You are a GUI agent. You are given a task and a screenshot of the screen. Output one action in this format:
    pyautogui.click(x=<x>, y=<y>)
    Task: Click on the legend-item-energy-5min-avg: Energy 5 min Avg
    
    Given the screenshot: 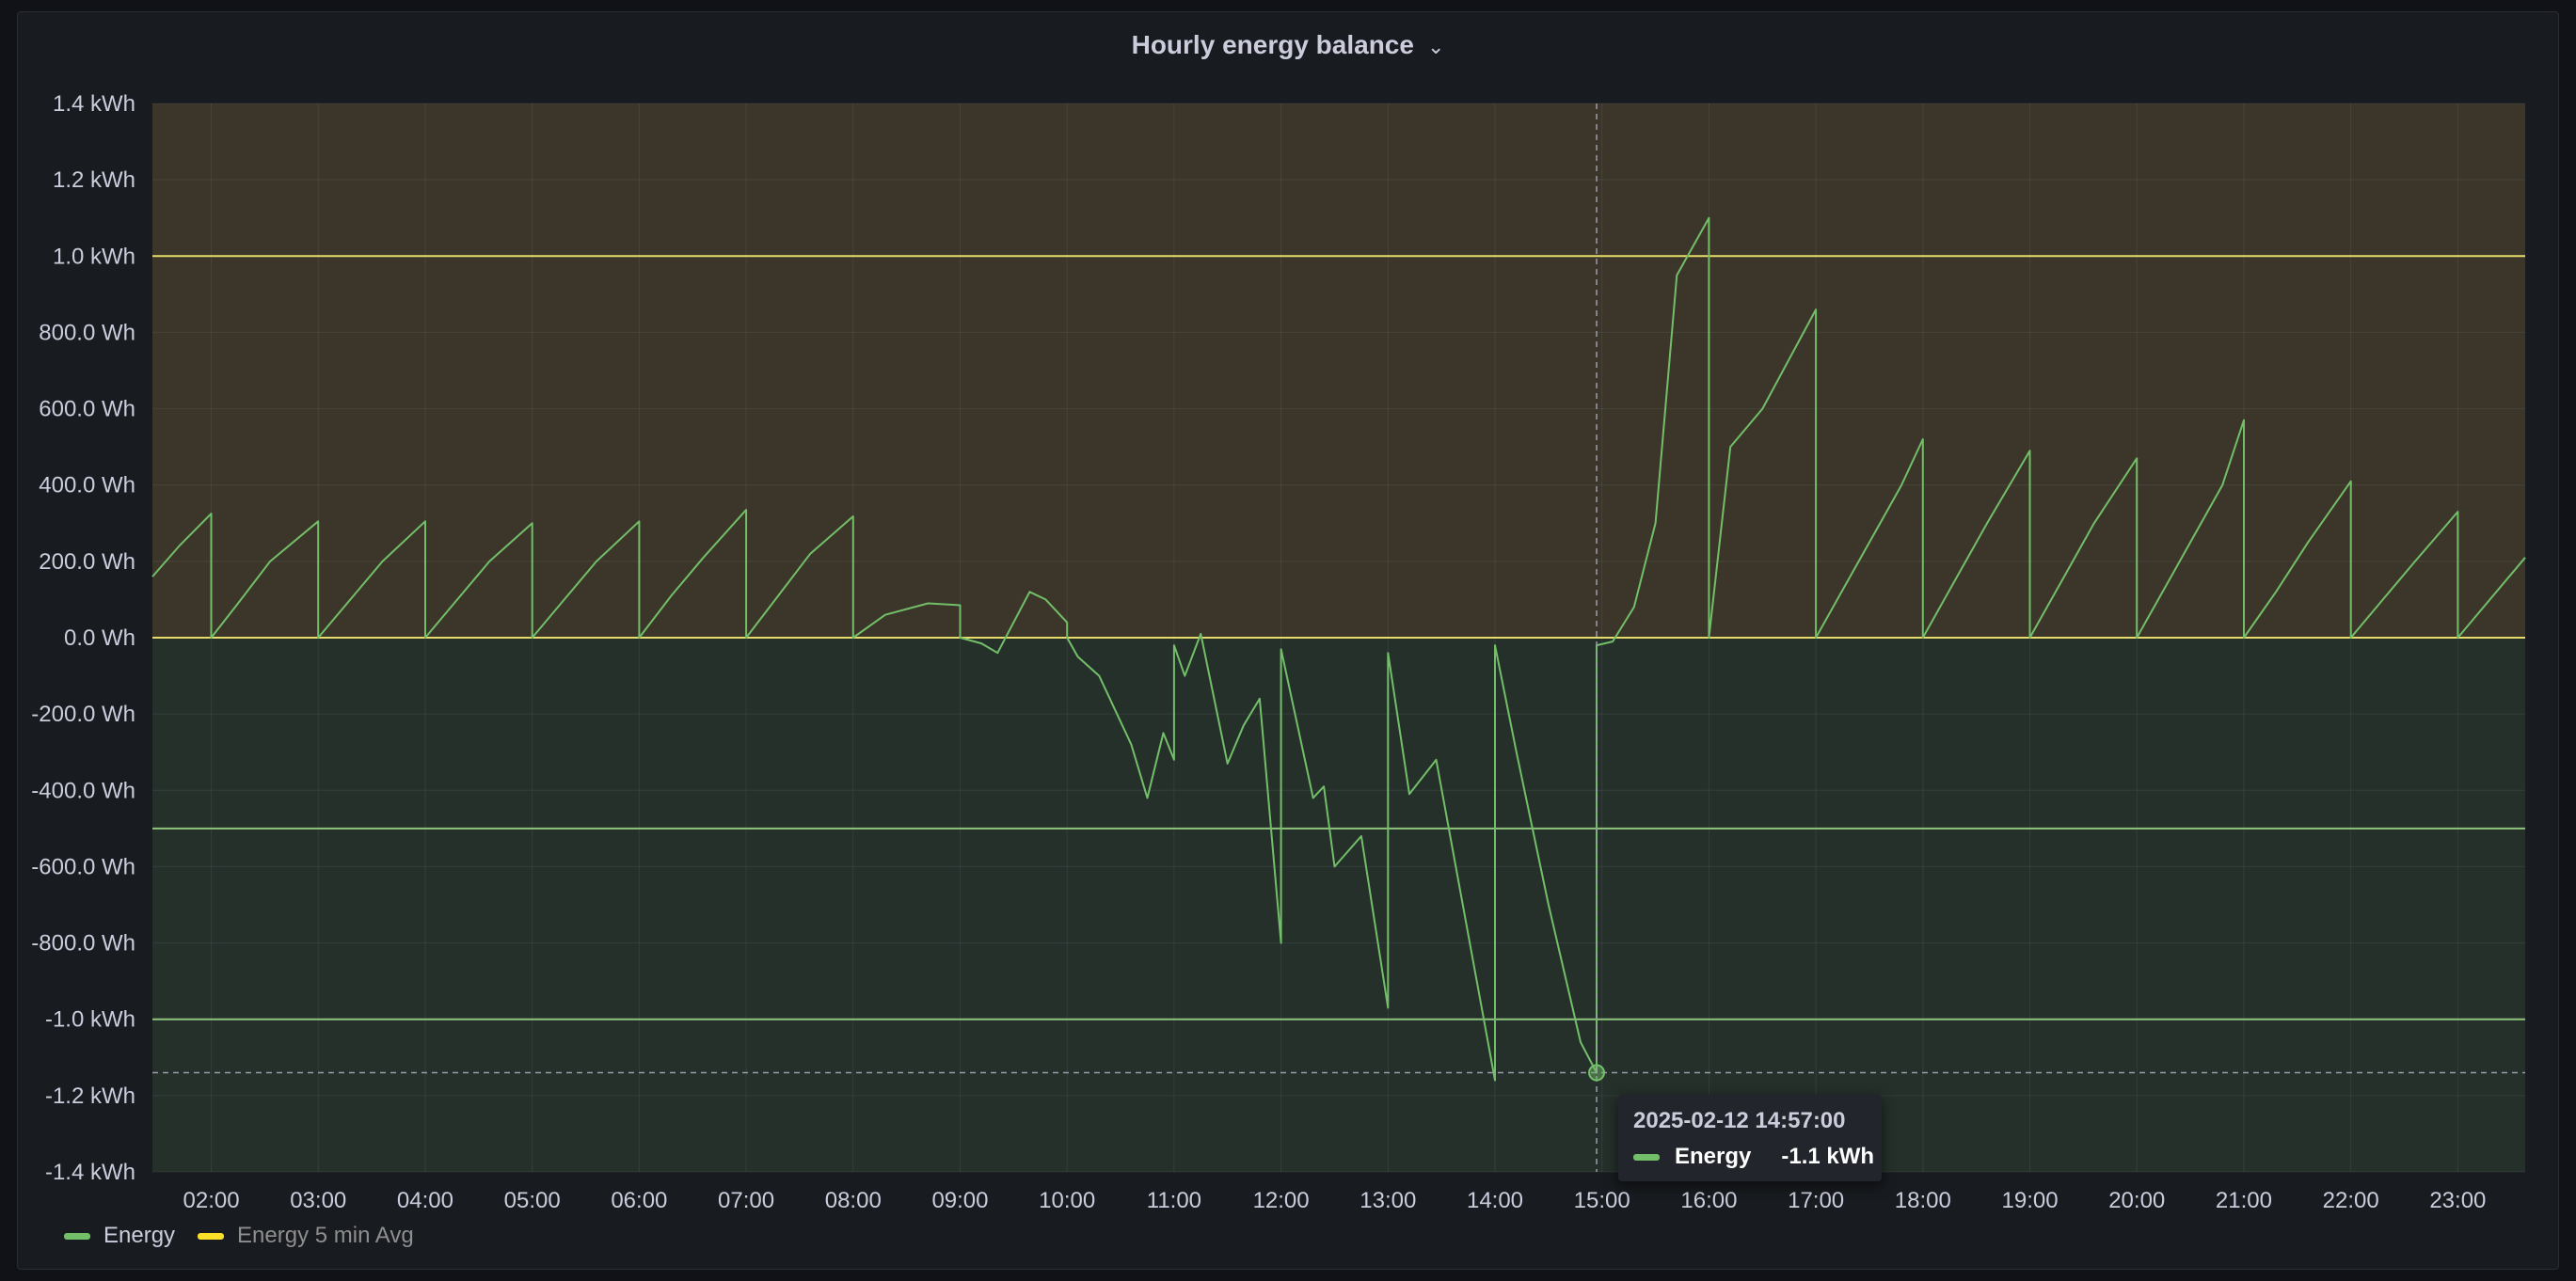 What is the action you would take?
    pyautogui.click(x=306, y=1236)
    